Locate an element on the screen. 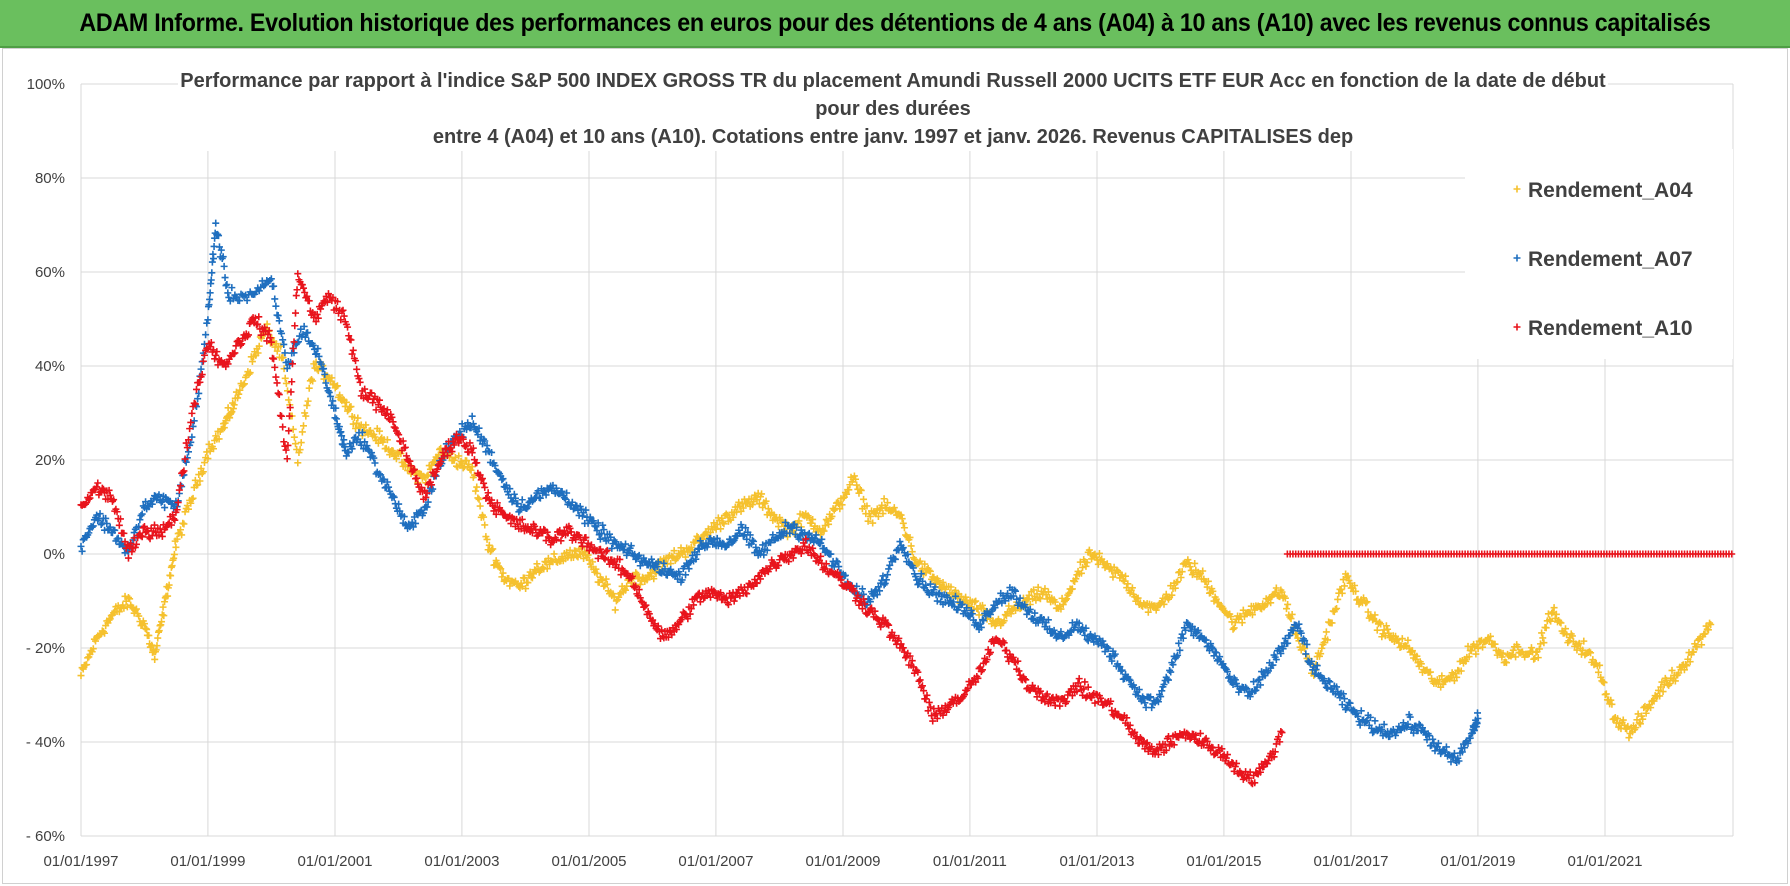  y-tick-label: - 60% is located at coordinates (45, 836).